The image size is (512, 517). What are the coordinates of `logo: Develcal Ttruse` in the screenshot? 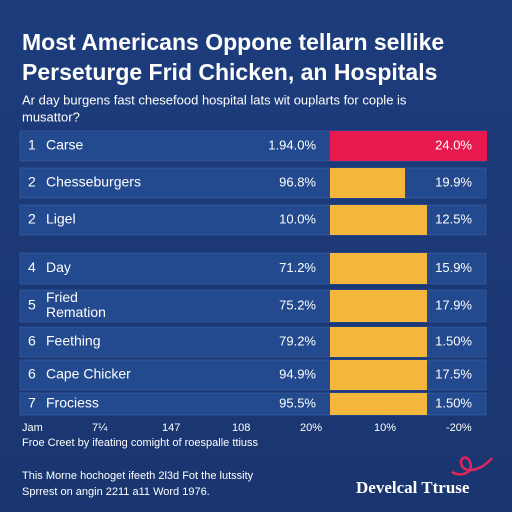 It's located at (413, 487).